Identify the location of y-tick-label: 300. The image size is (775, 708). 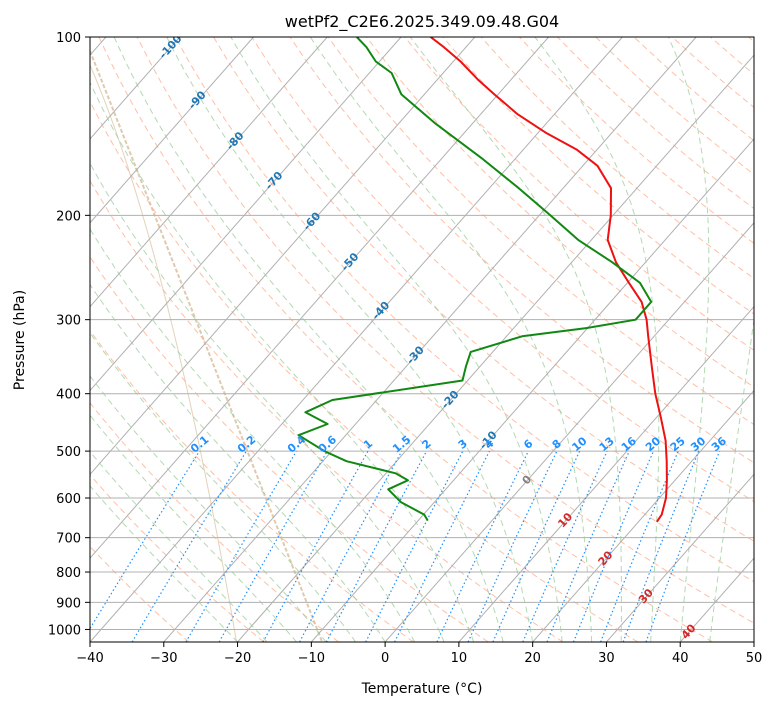
(68, 321).